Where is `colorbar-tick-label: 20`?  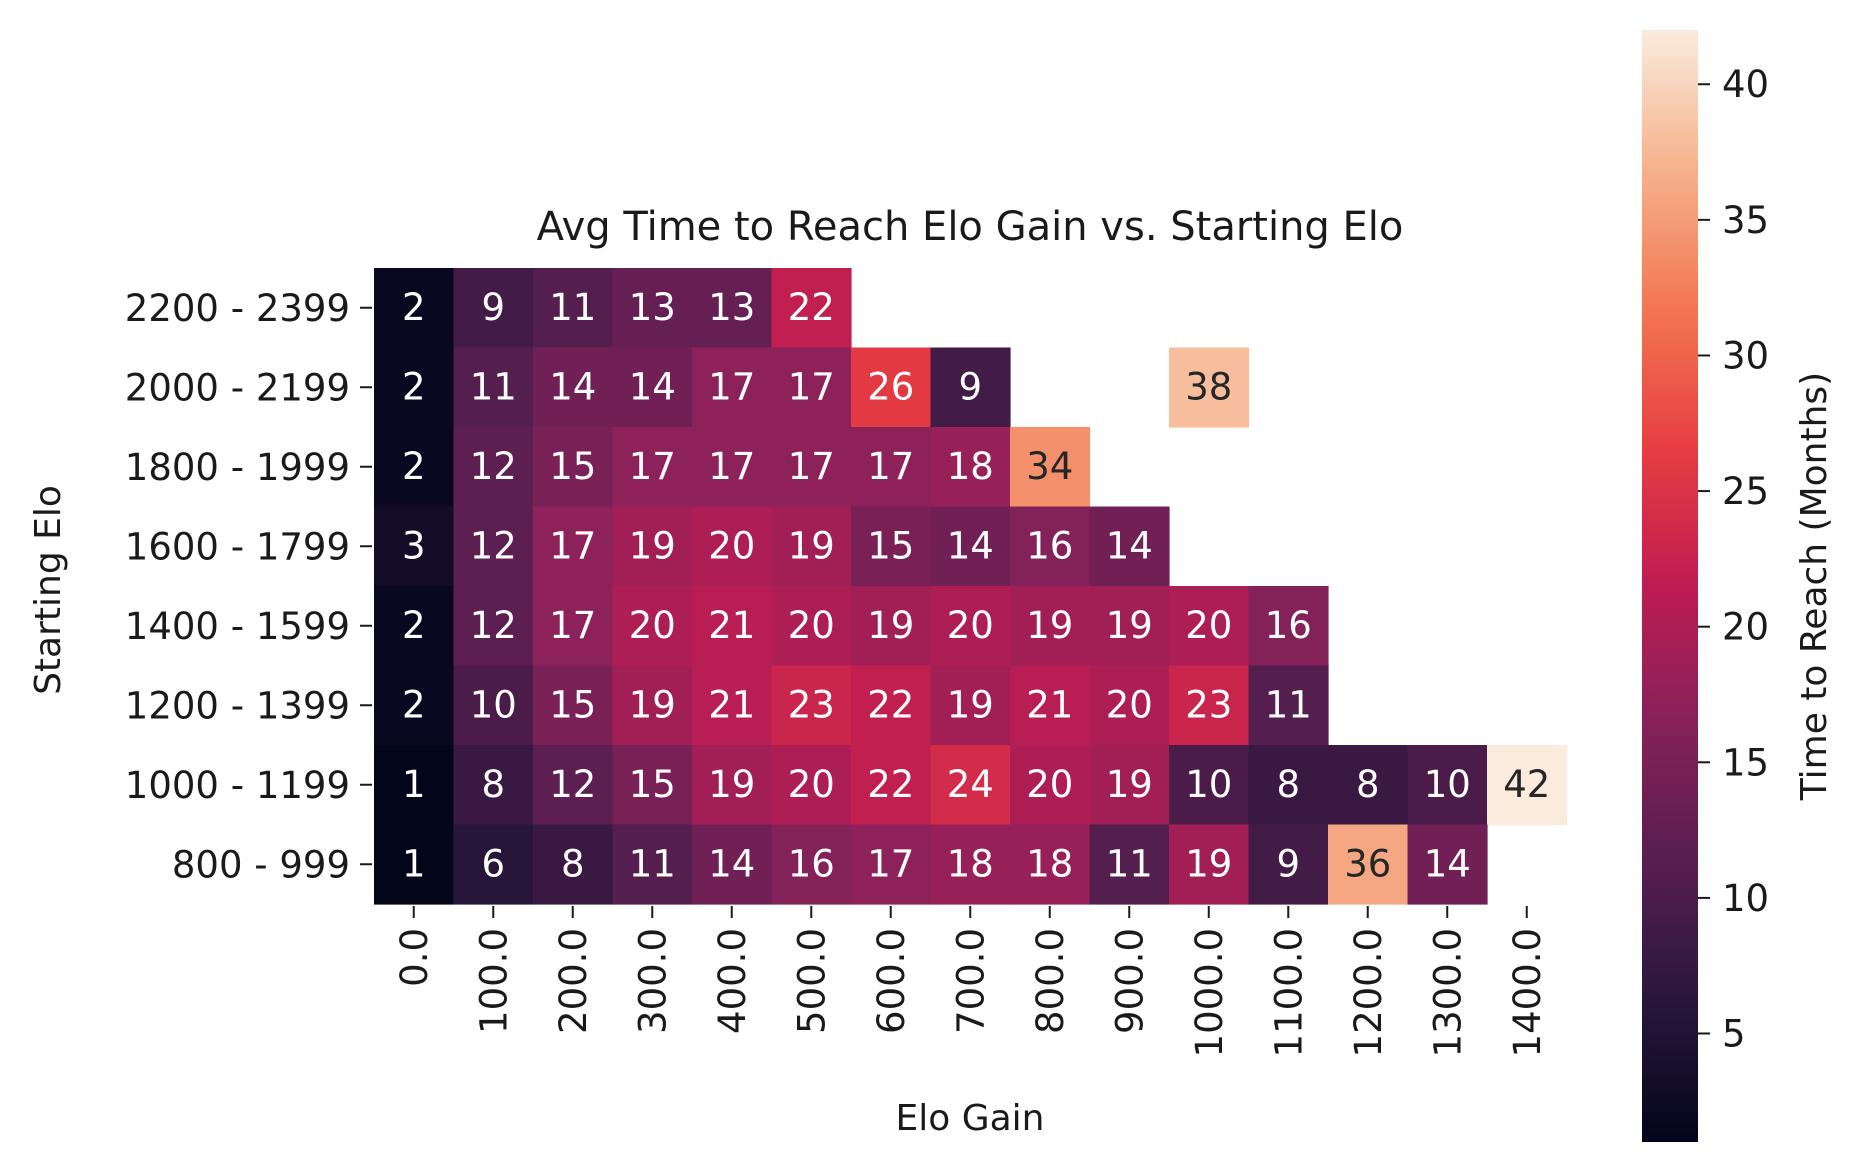 colorbar-tick-label: 20 is located at coordinates (1745, 627).